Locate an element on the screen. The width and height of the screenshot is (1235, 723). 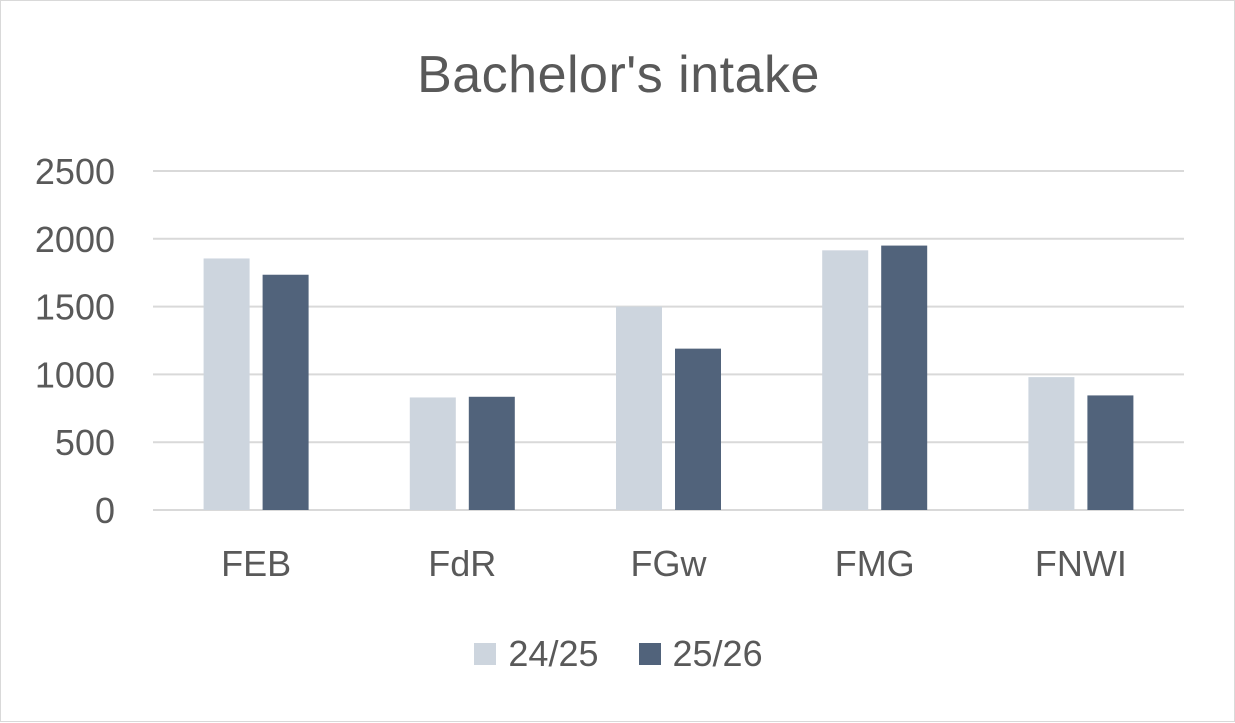
x-tick-label: FEB is located at coordinates (256, 563).